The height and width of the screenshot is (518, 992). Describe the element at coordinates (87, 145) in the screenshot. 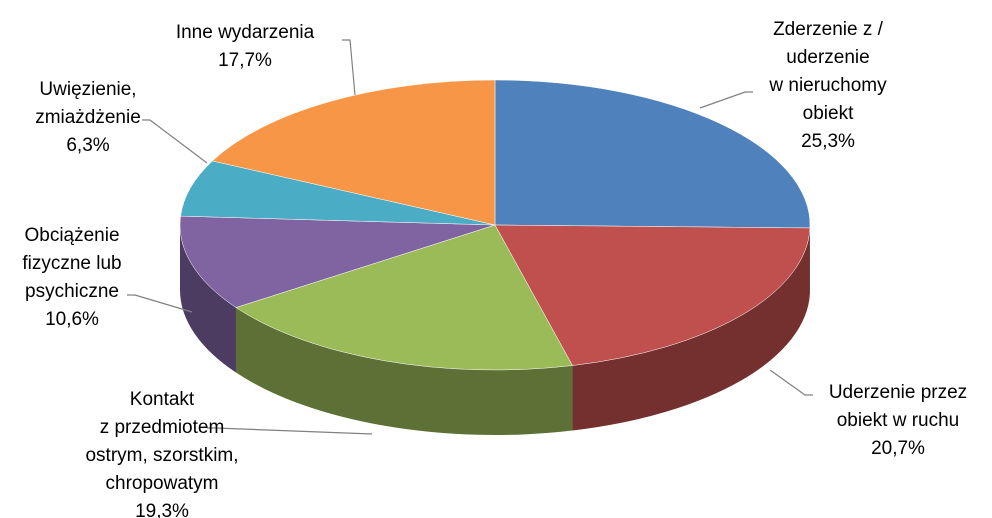

I see `value-label: 6,3%` at that location.